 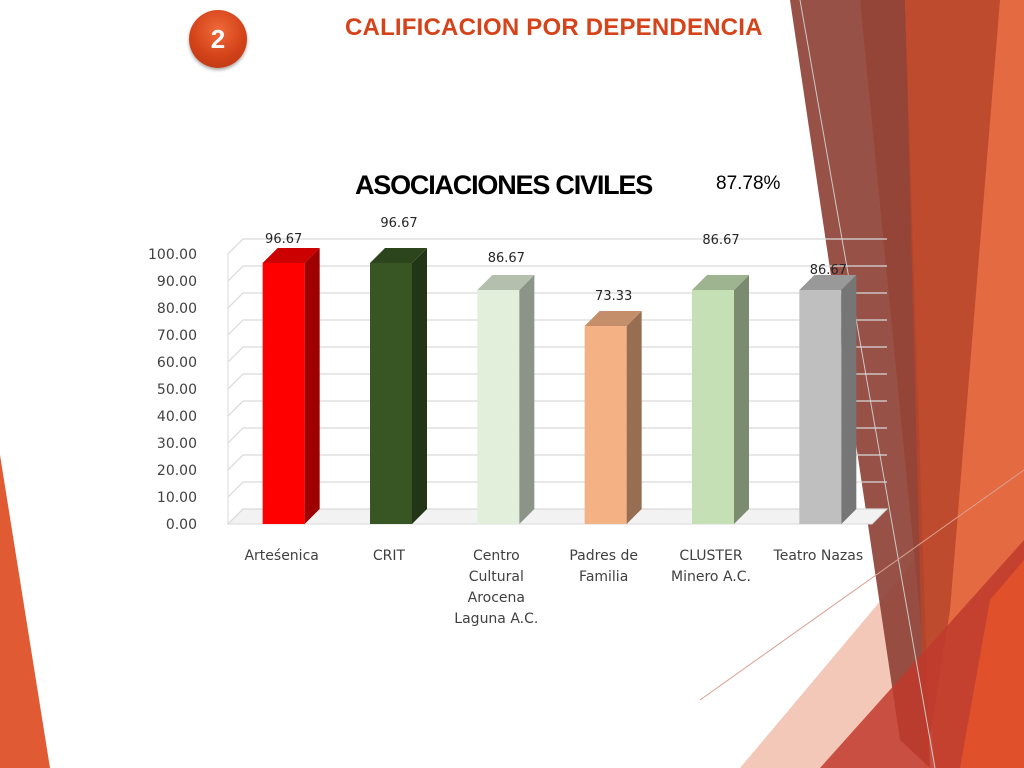 I want to click on category-label: Arteśenica, so click(x=281, y=556).